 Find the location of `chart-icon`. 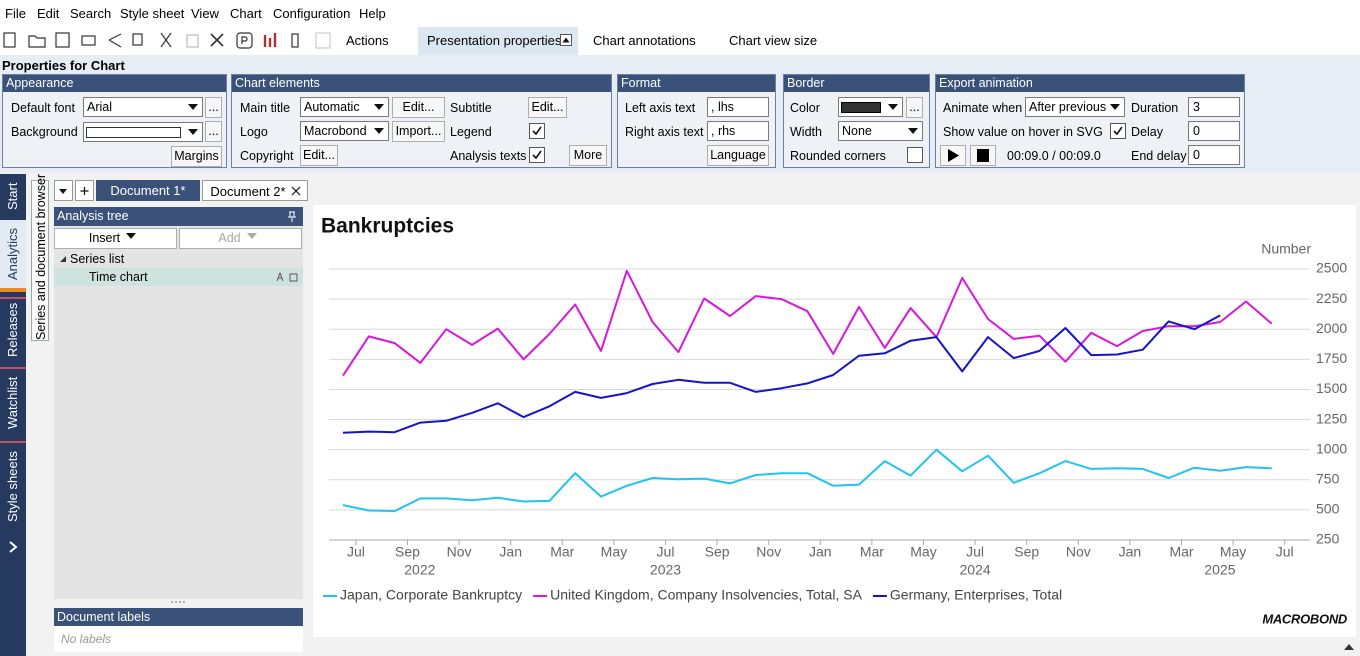

chart-icon is located at coordinates (270, 40).